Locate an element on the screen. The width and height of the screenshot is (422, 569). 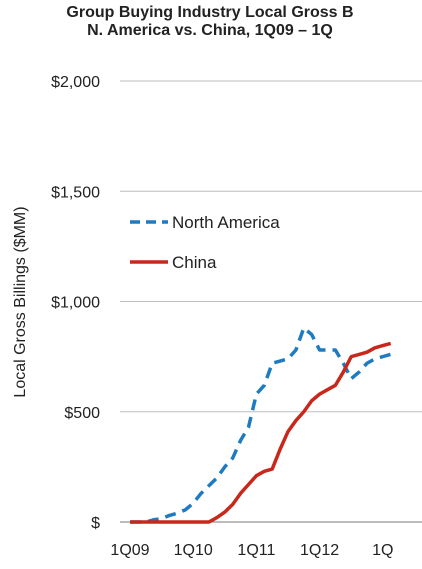
y-tick-label-0: $ is located at coordinates (95, 523).